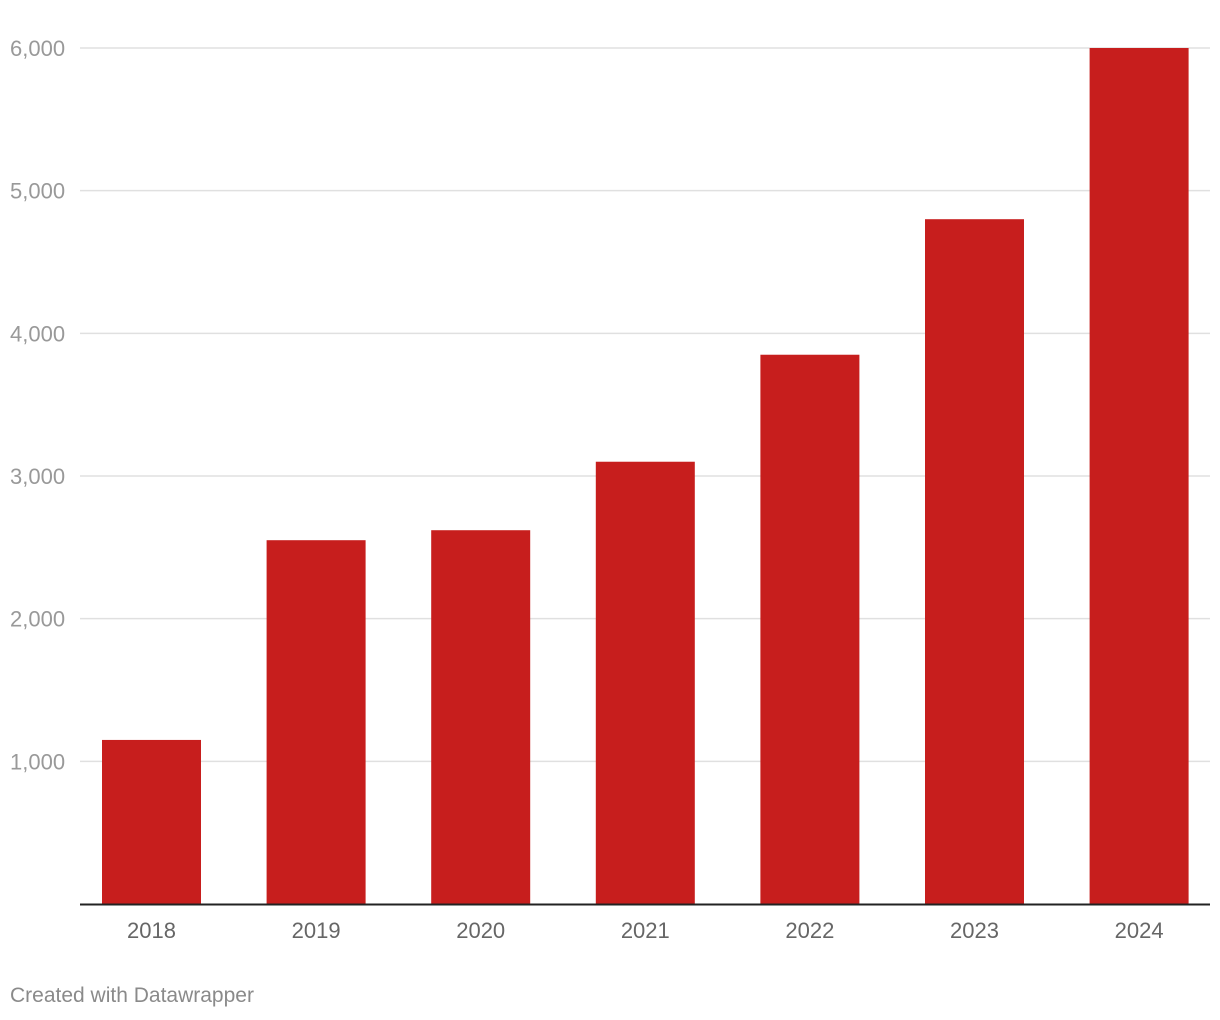 Image resolution: width=1220 pixels, height=1020 pixels. Describe the element at coordinates (645, 682) in the screenshot. I see `bar-2021` at that location.